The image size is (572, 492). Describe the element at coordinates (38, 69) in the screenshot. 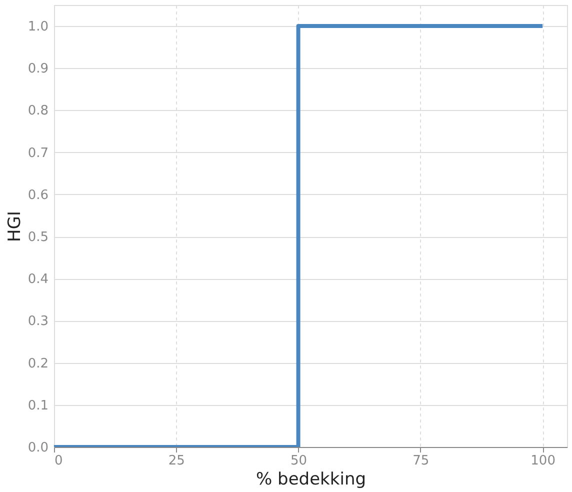

I see `y-tick-label: 0.9` at that location.